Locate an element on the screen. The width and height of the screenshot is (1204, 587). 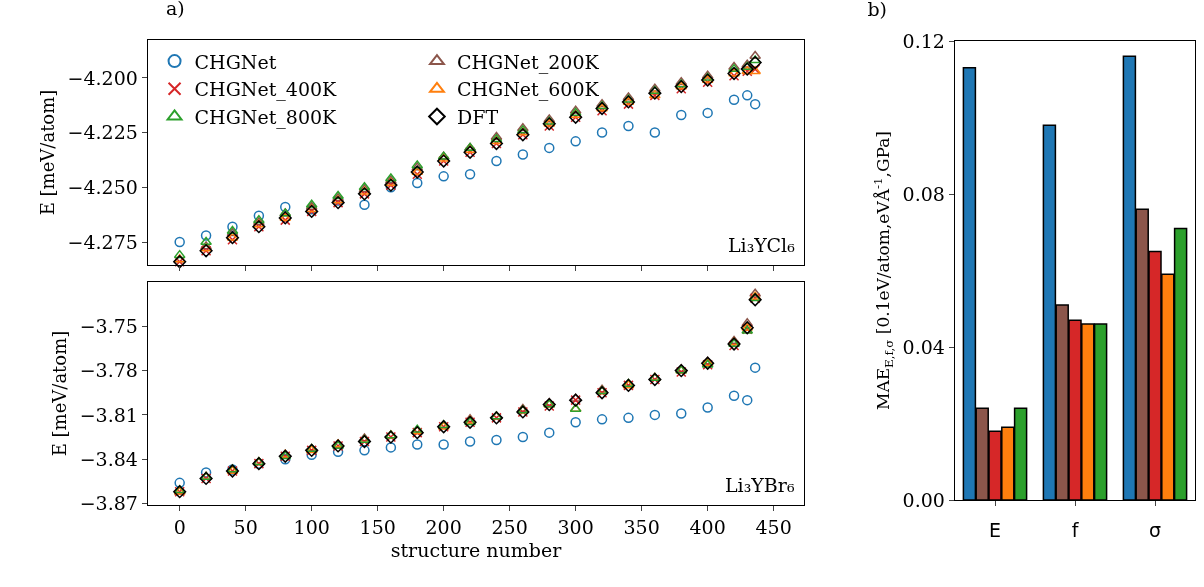
y-tick-label: 0.00 is located at coordinates (923, 499).